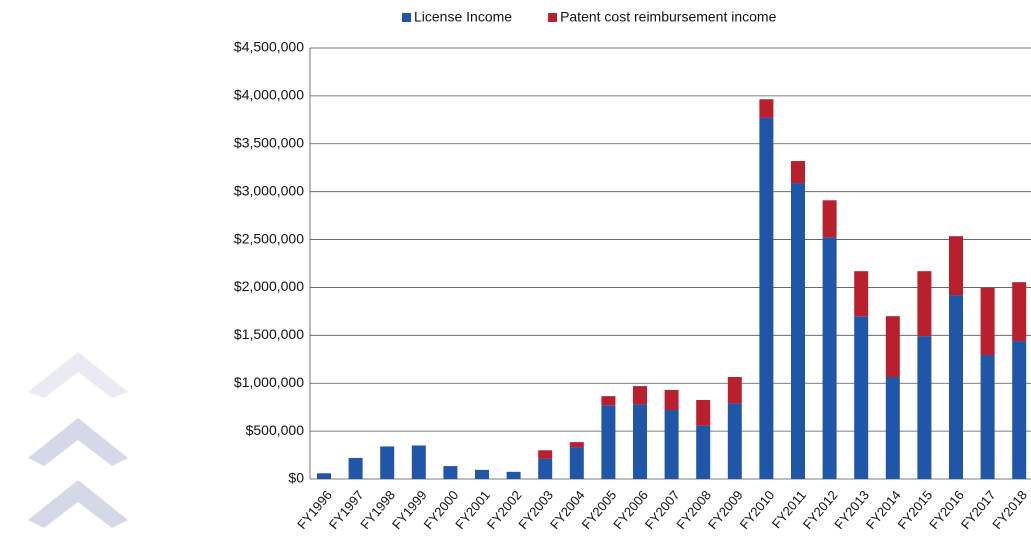  Describe the element at coordinates (78, 440) in the screenshot. I see `decoration` at that location.